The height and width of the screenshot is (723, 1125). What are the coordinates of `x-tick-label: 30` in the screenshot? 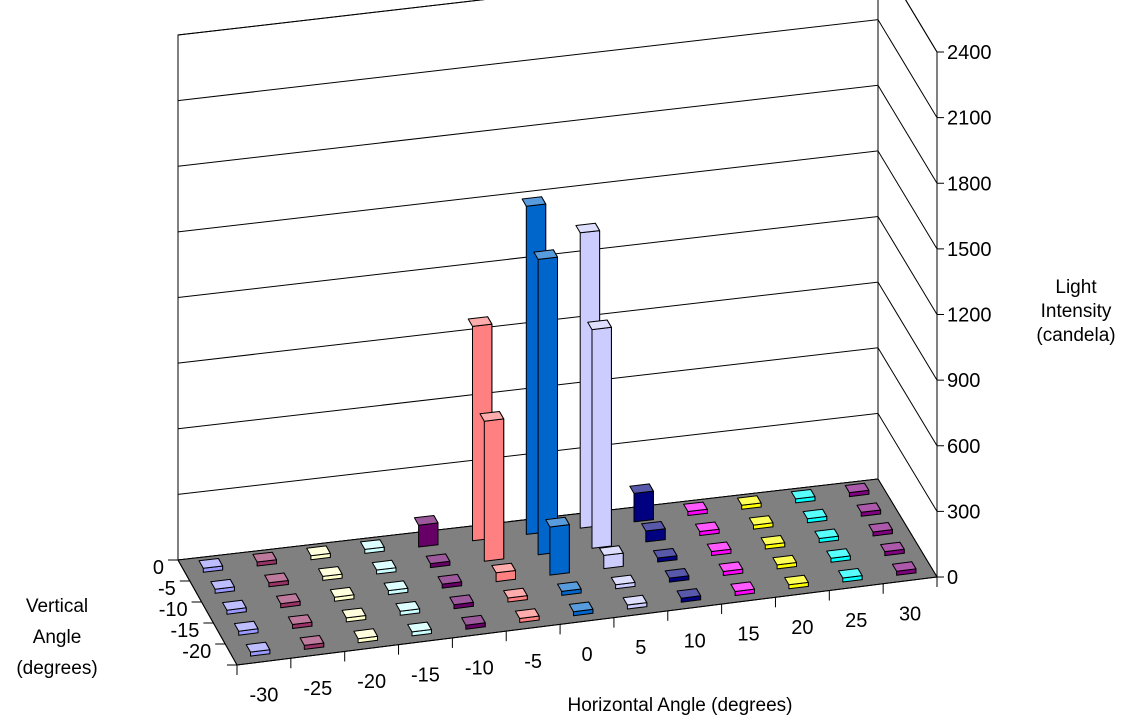 It's located at (910, 614).